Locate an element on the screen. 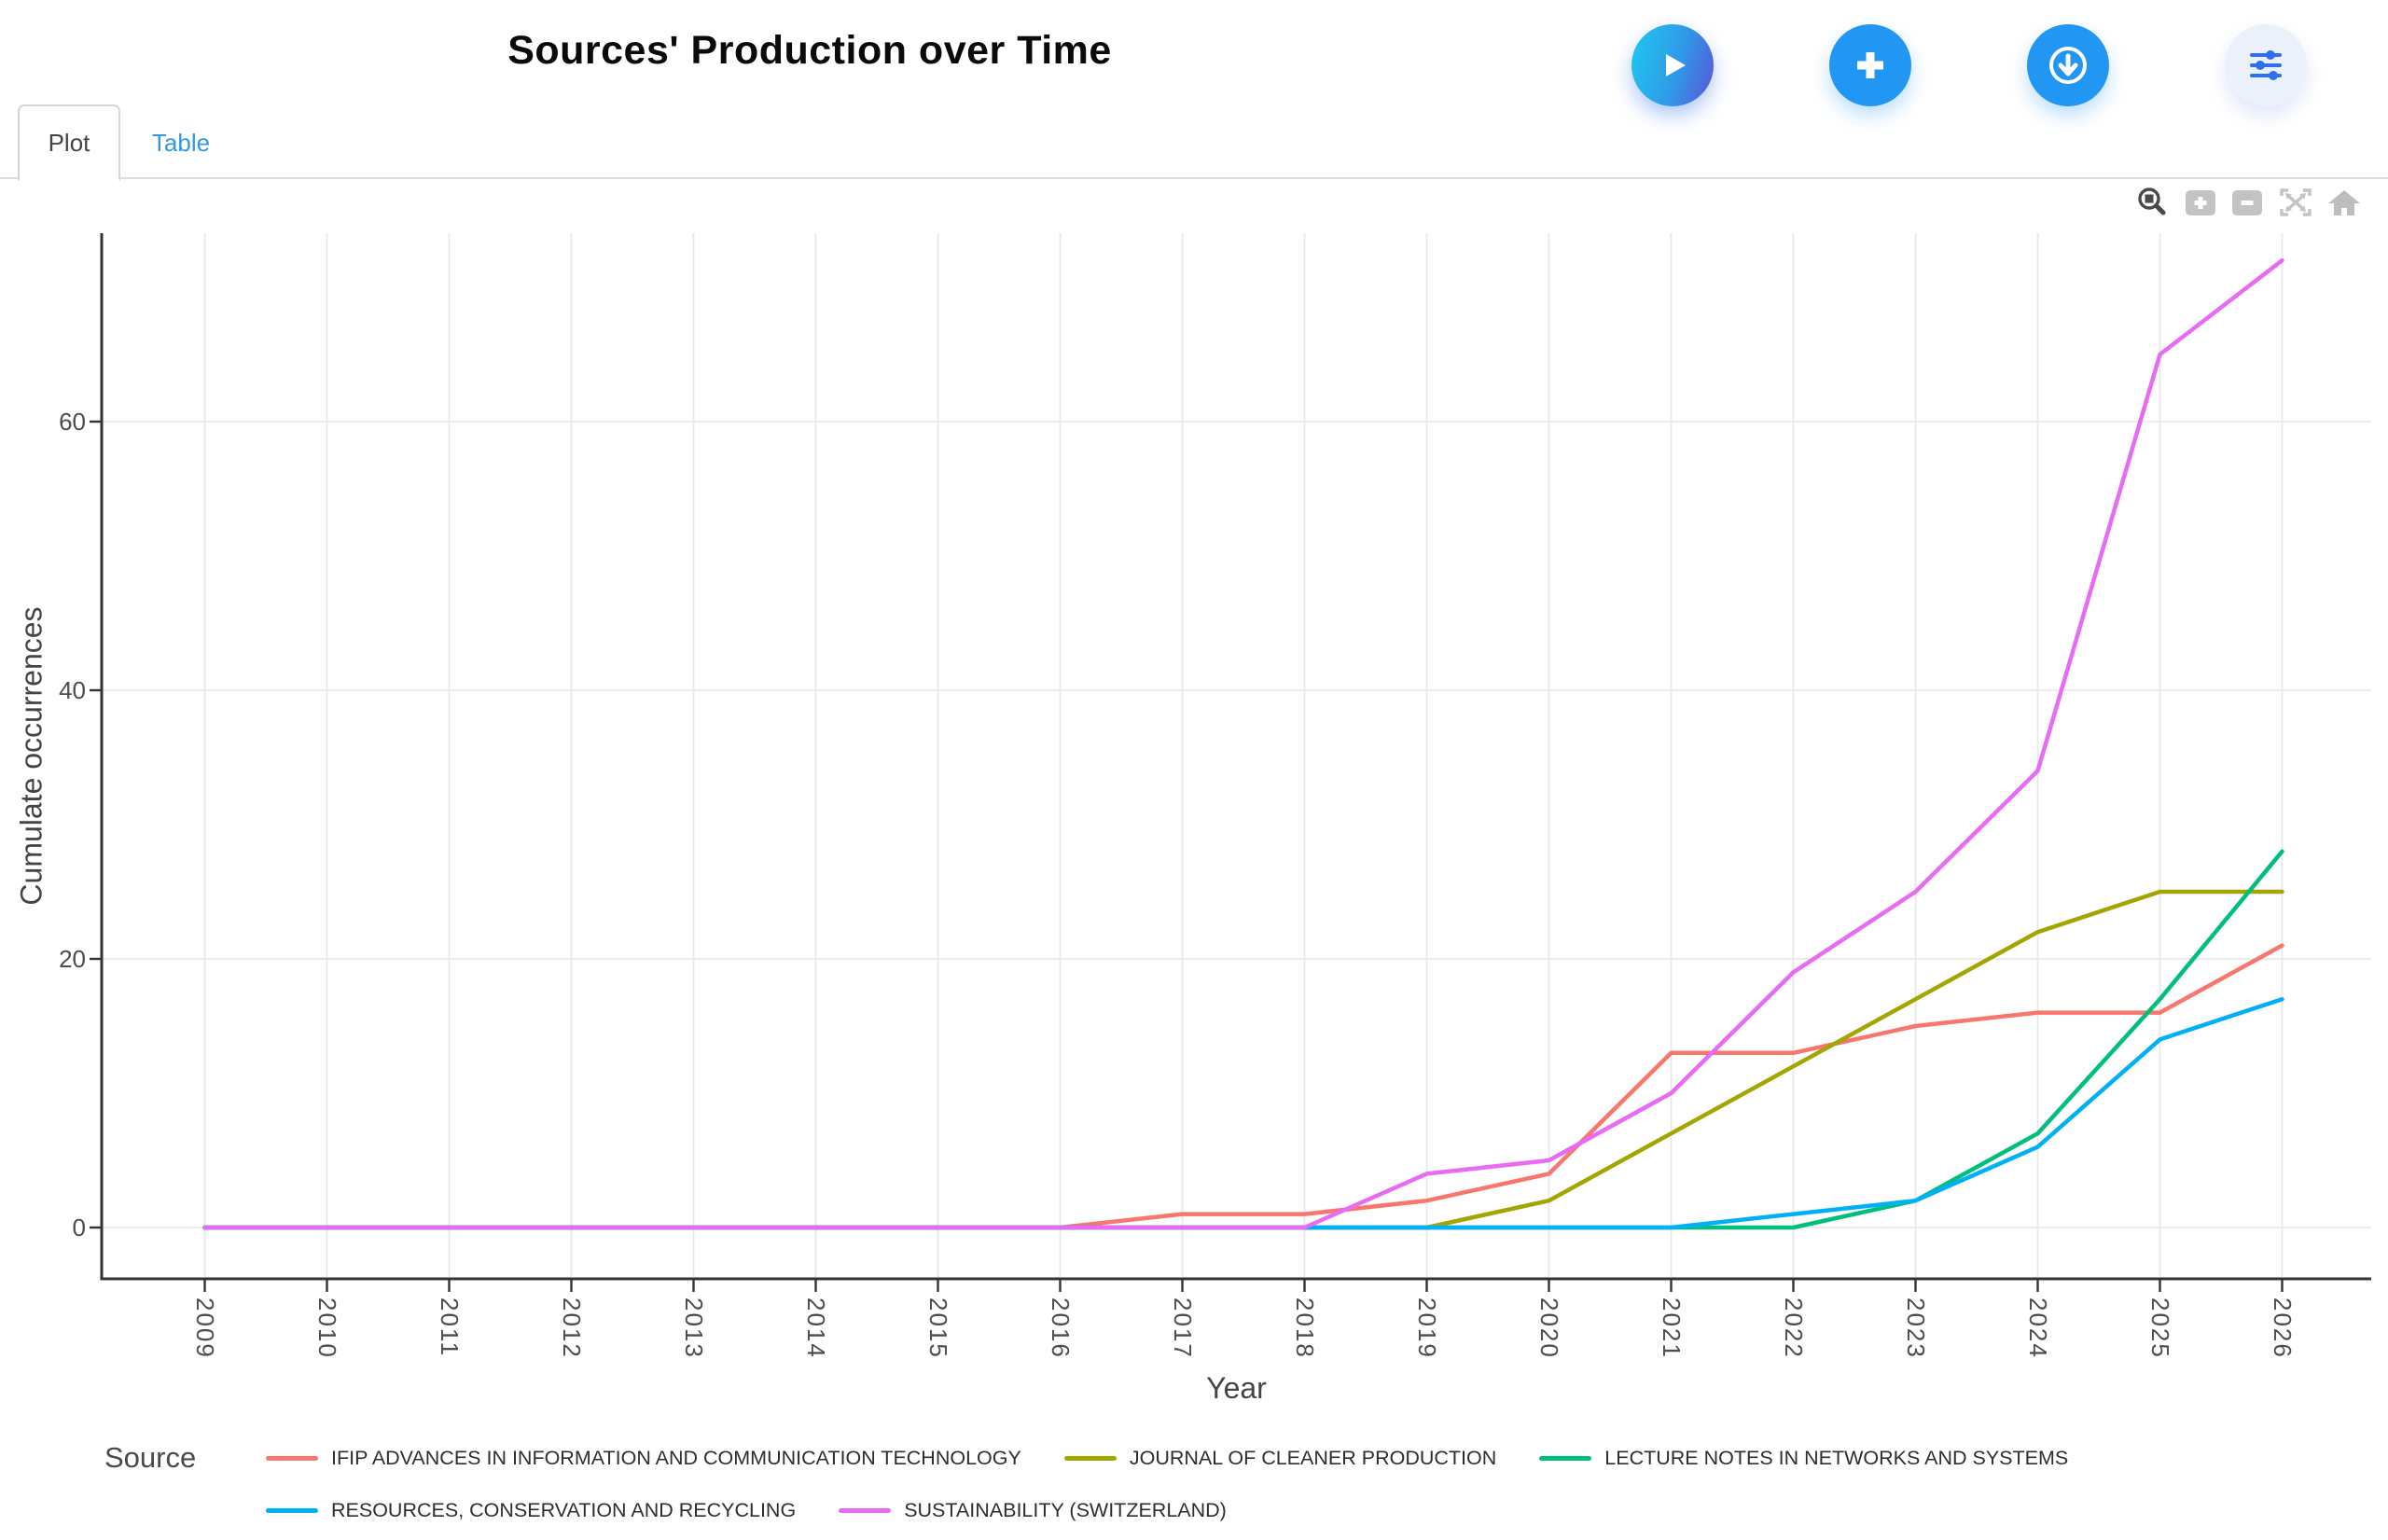  x-tick-label: 2023 is located at coordinates (1915, 1328).